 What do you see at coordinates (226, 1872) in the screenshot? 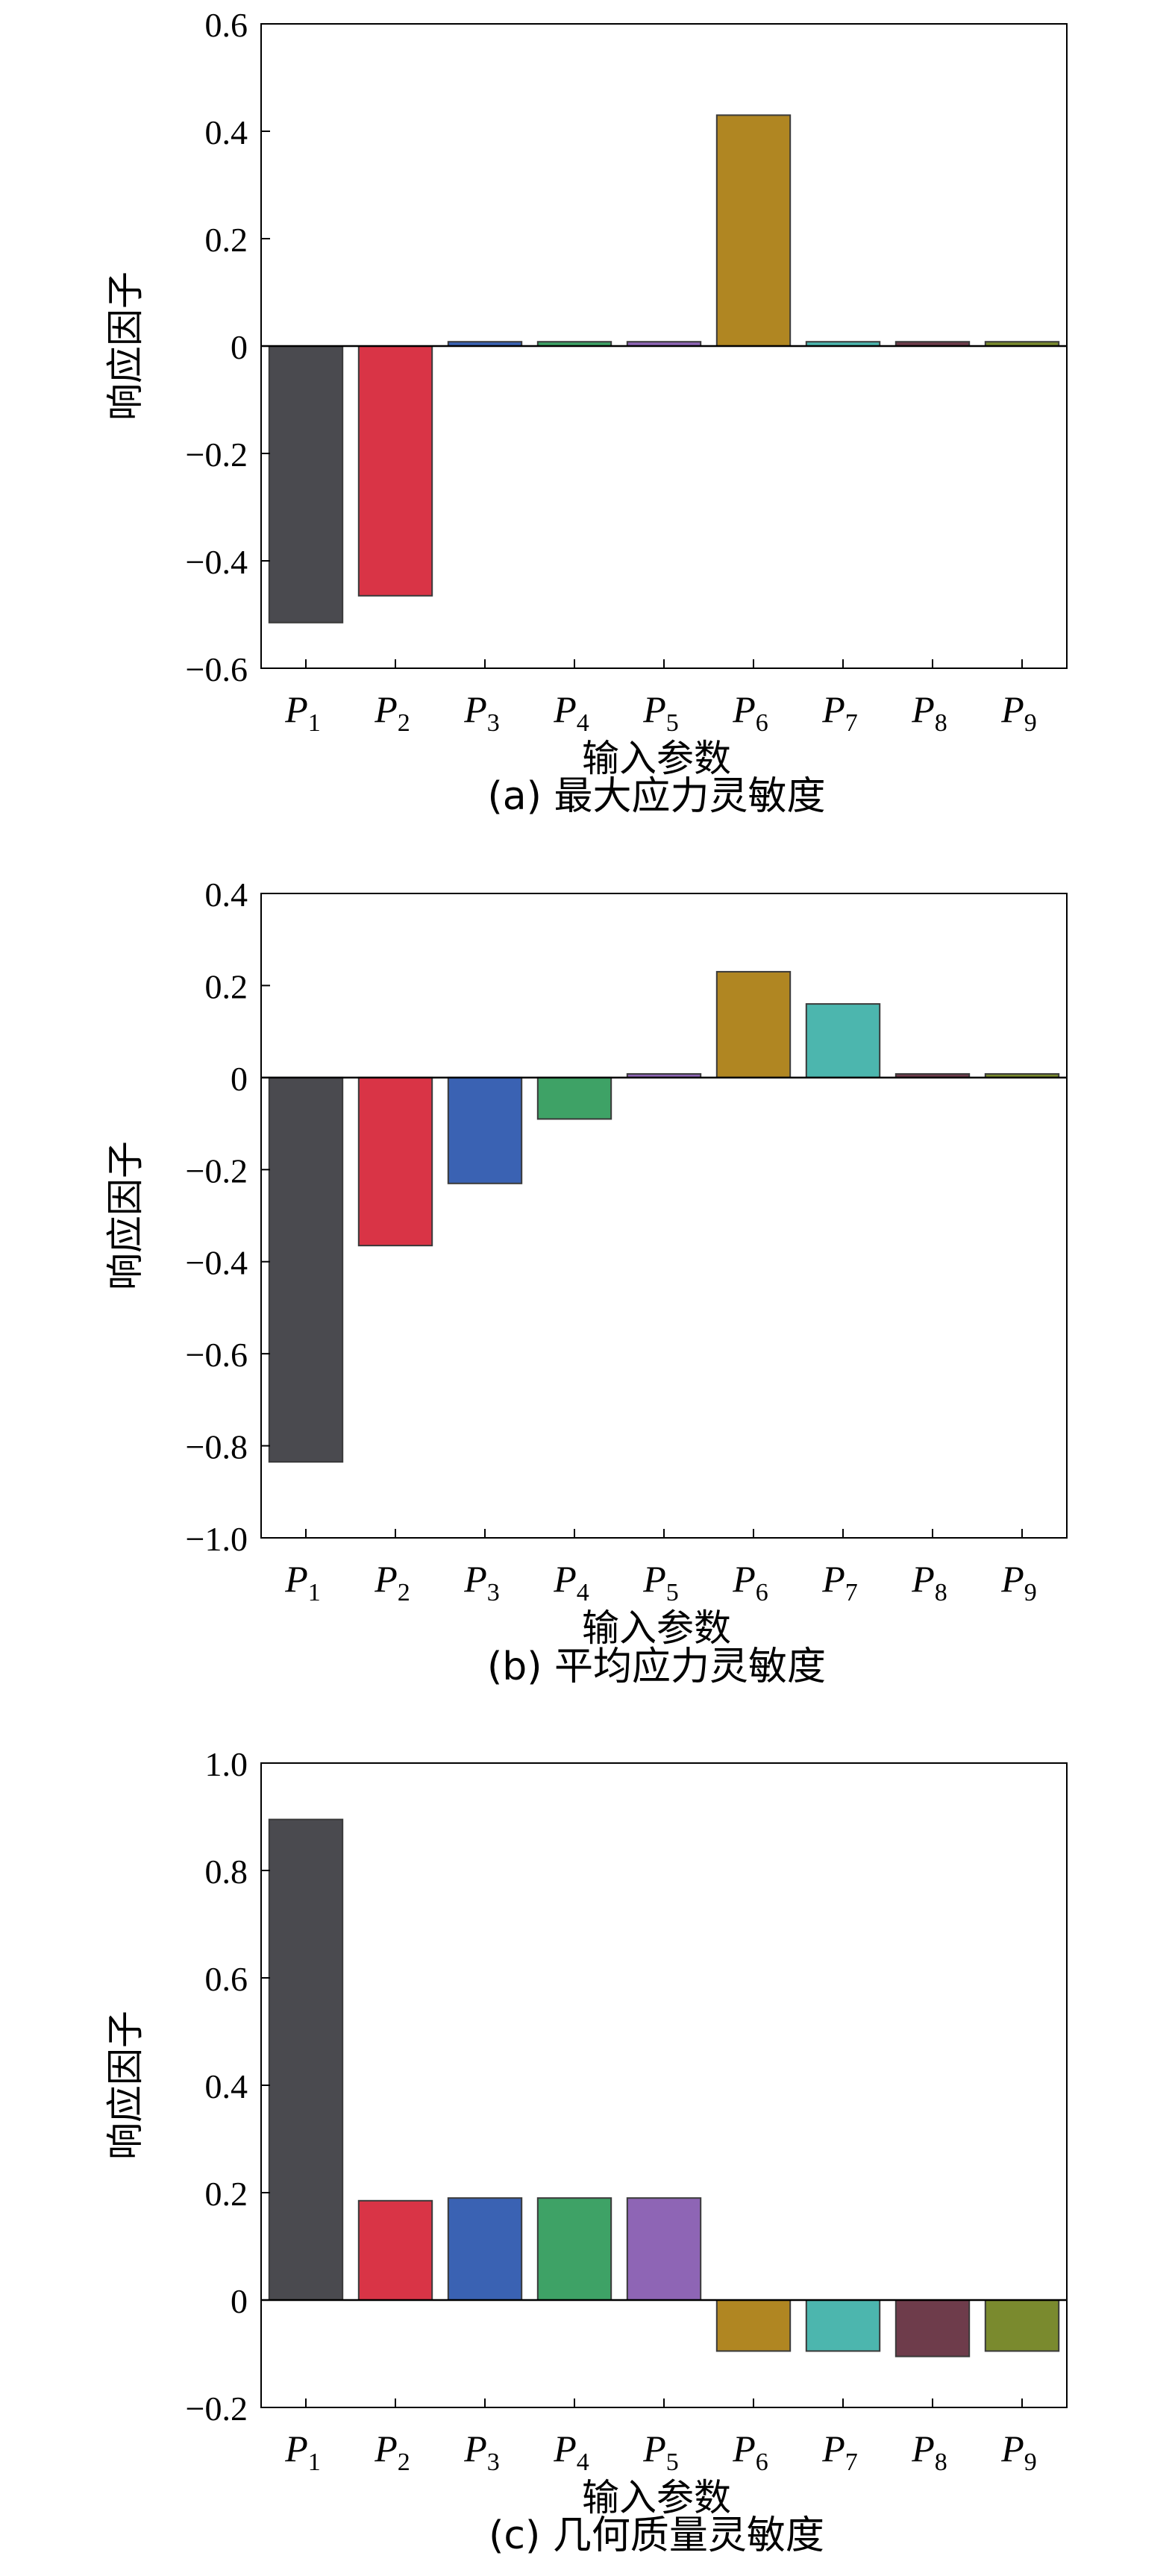
I see `y-tick-label: 0.8` at bounding box center [226, 1872].